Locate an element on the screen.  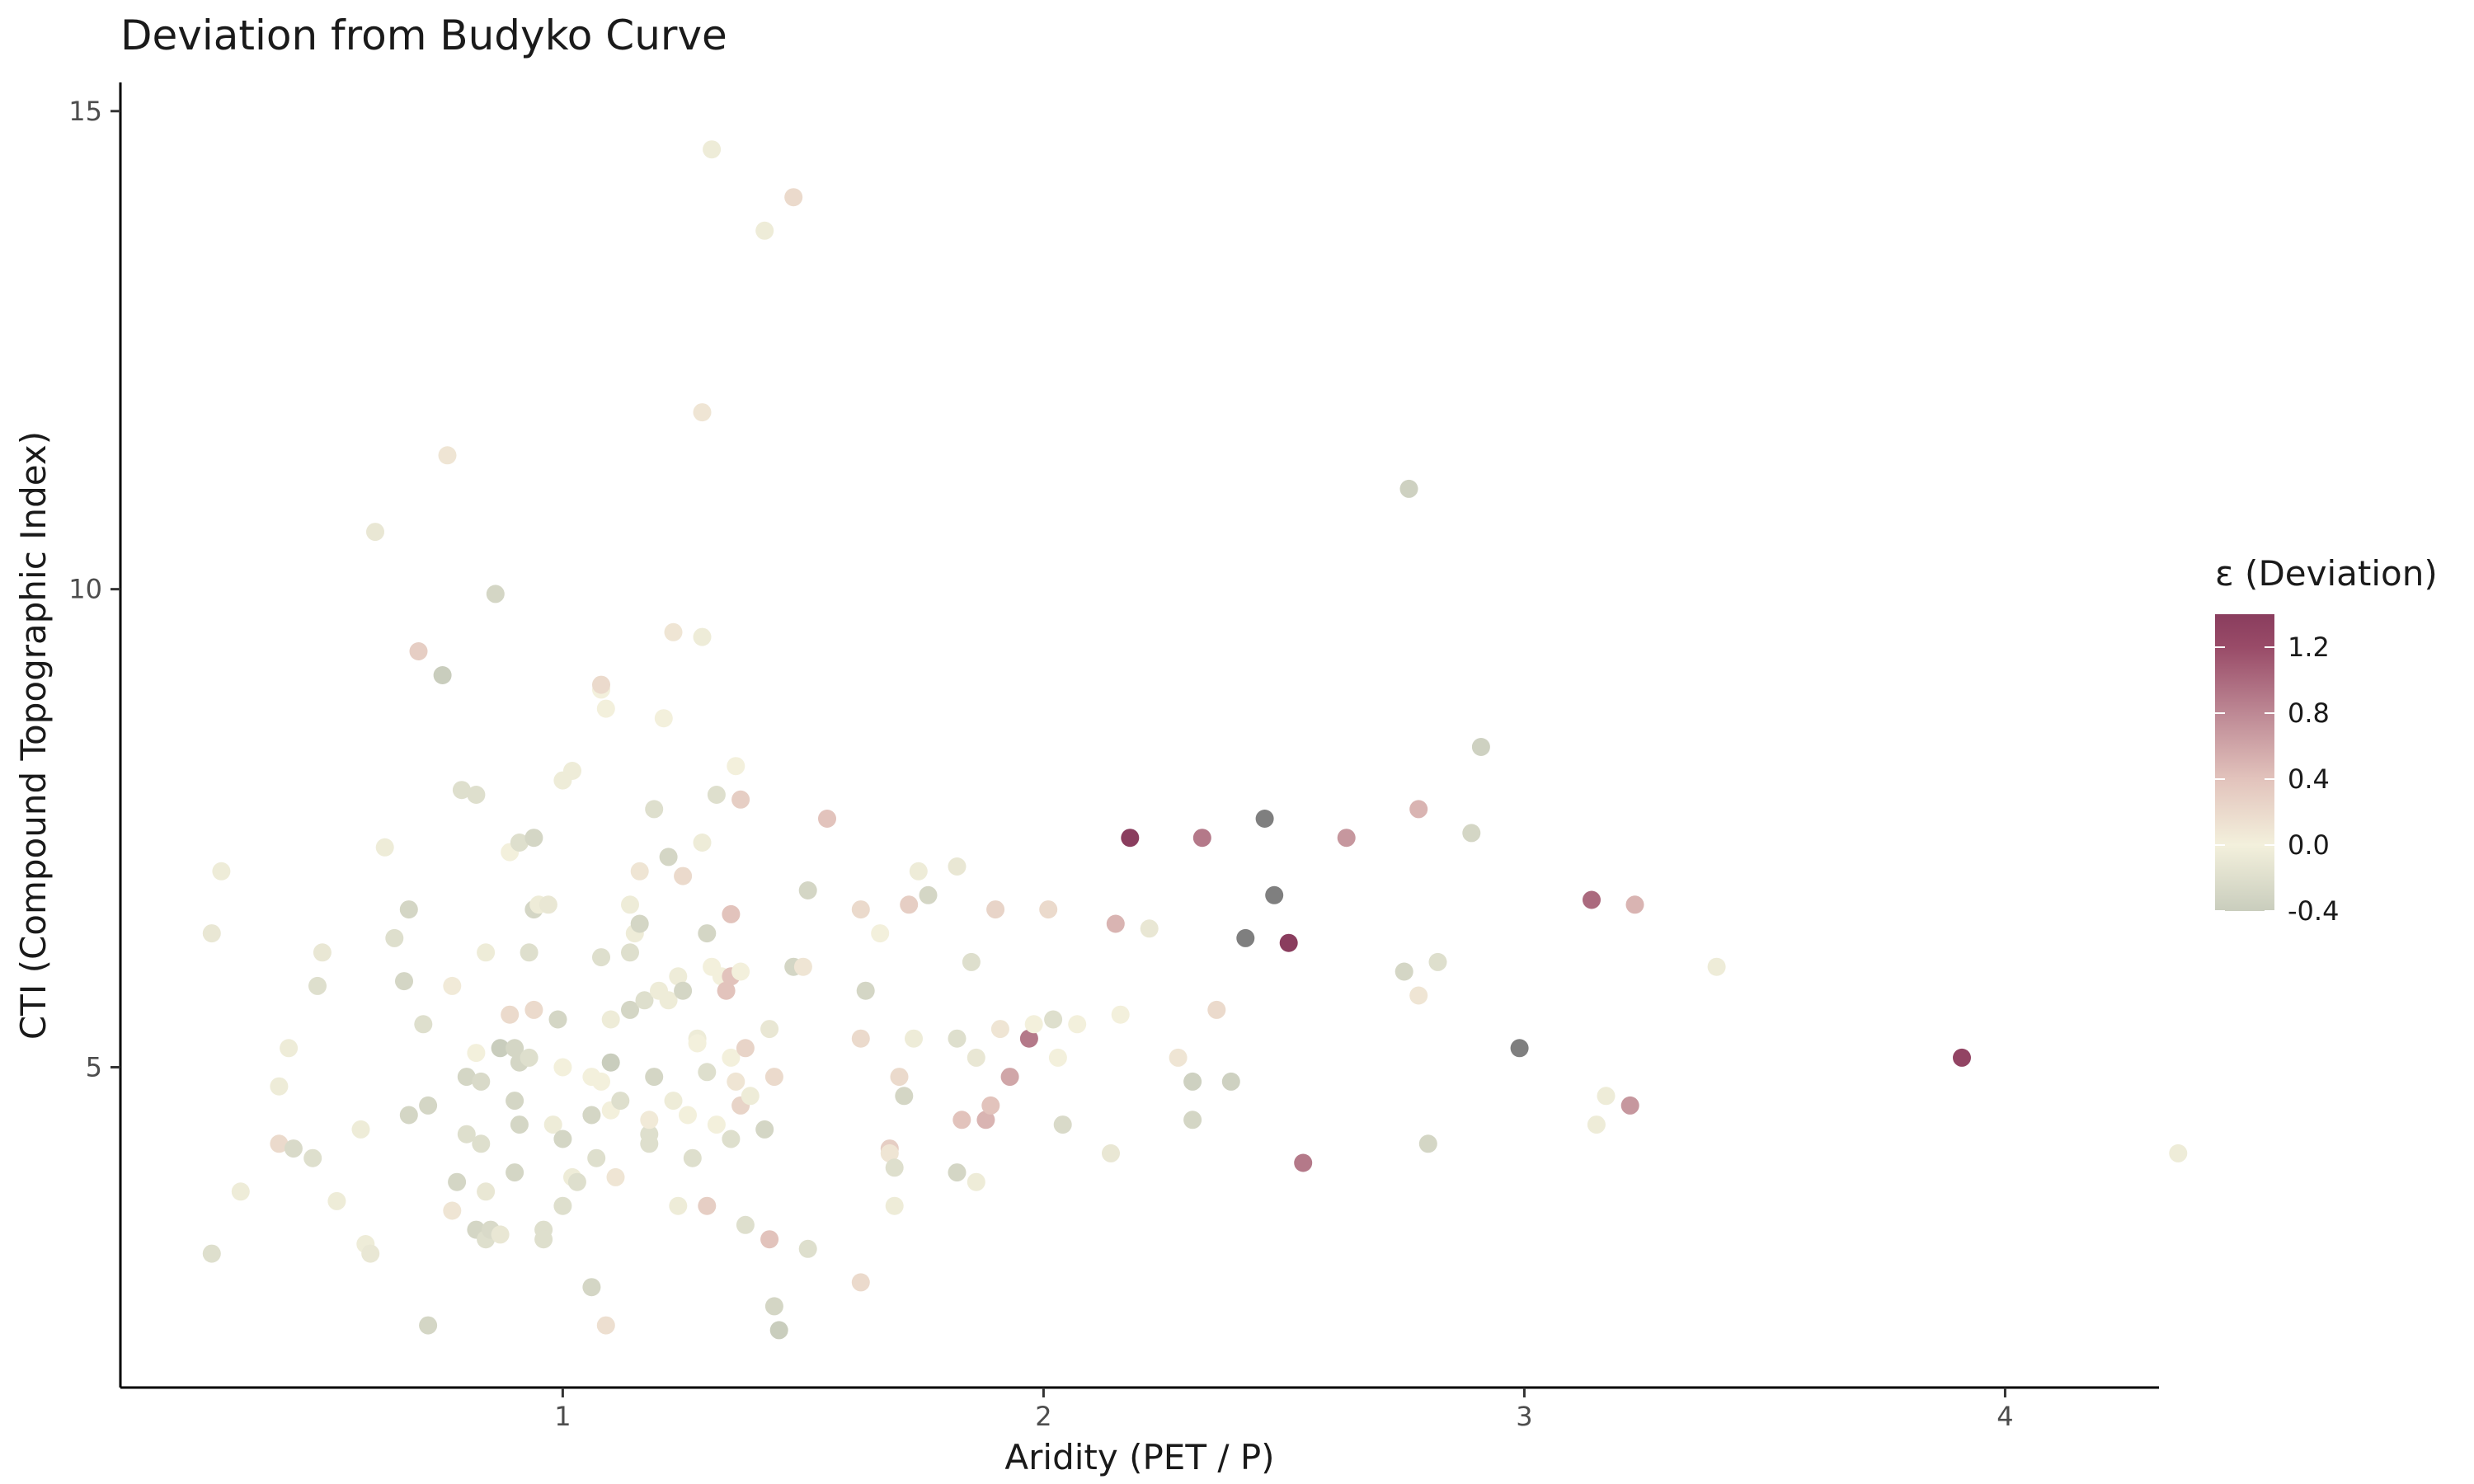
x-tick-label: 4 is located at coordinates (2005, 1416).